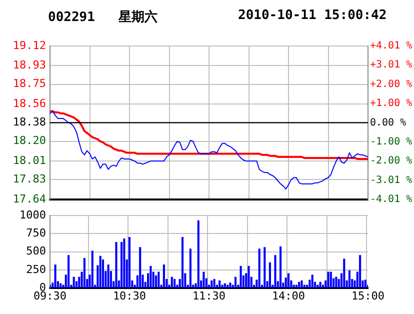  Describe the element at coordinates (391, 199) in the screenshot. I see `y2-tick-label: -4.01 %` at that location.